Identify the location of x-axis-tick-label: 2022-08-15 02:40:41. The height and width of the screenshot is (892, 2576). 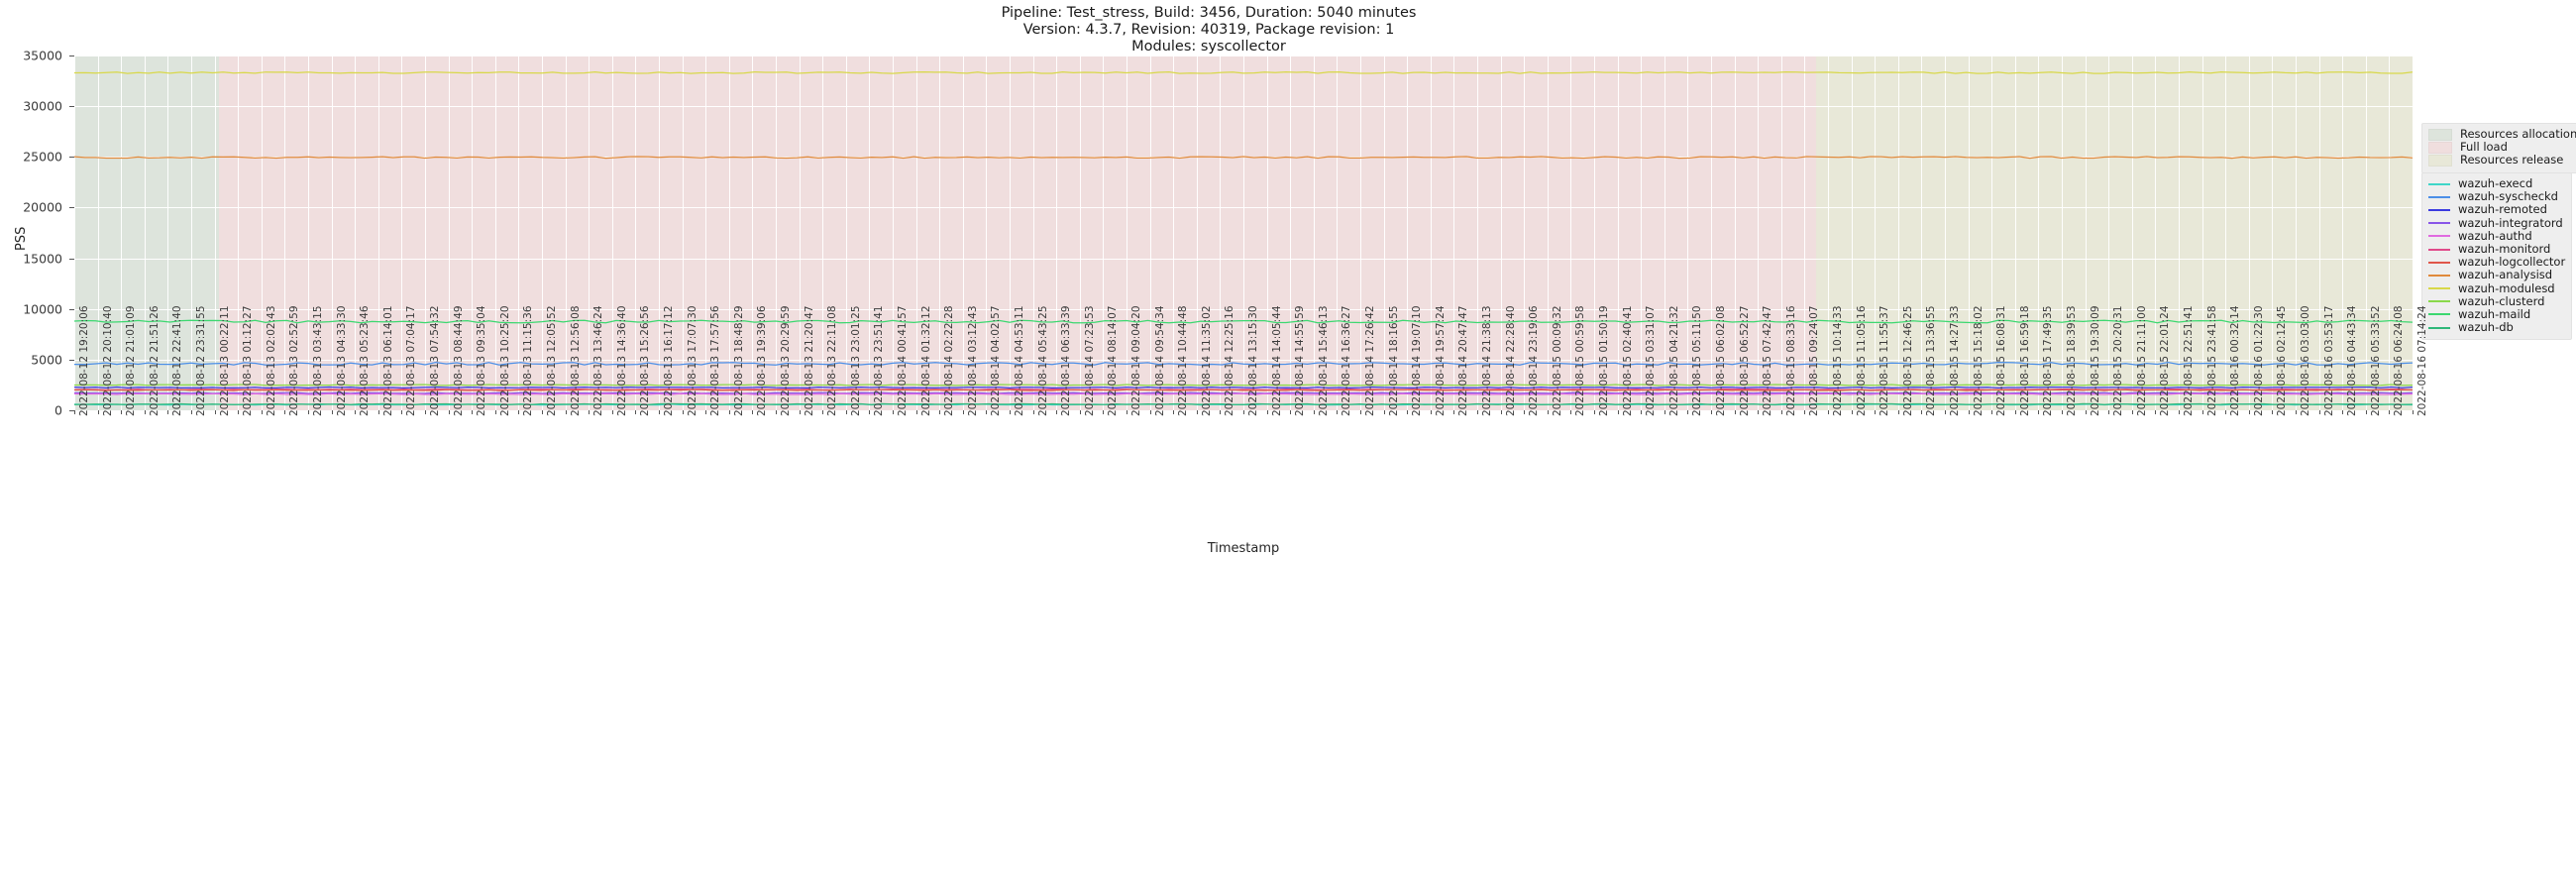
(1627, 360).